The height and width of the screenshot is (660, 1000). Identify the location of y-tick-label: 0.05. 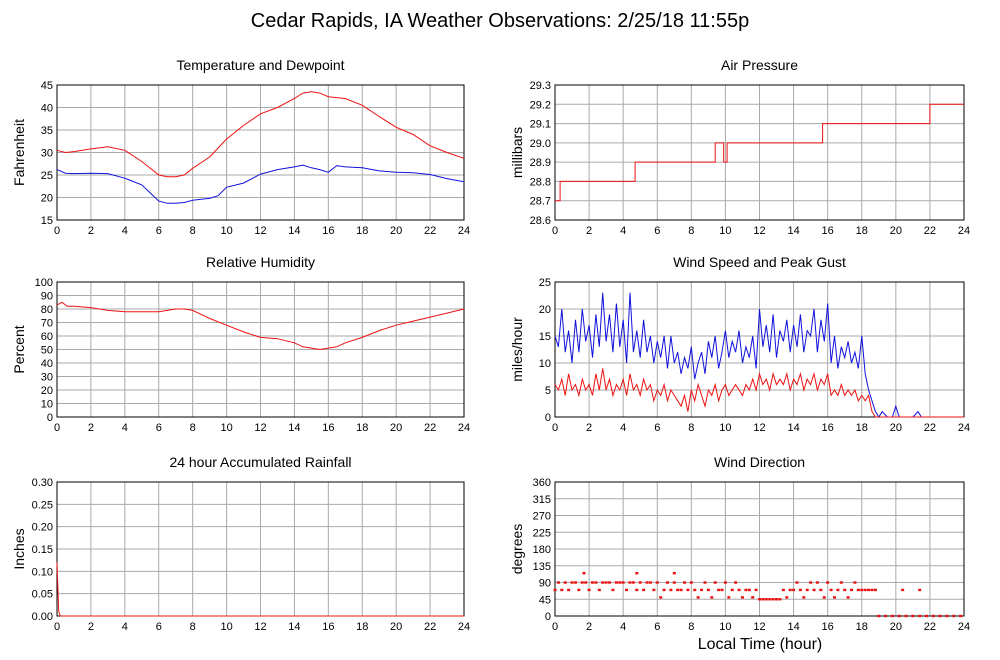
(42, 595).